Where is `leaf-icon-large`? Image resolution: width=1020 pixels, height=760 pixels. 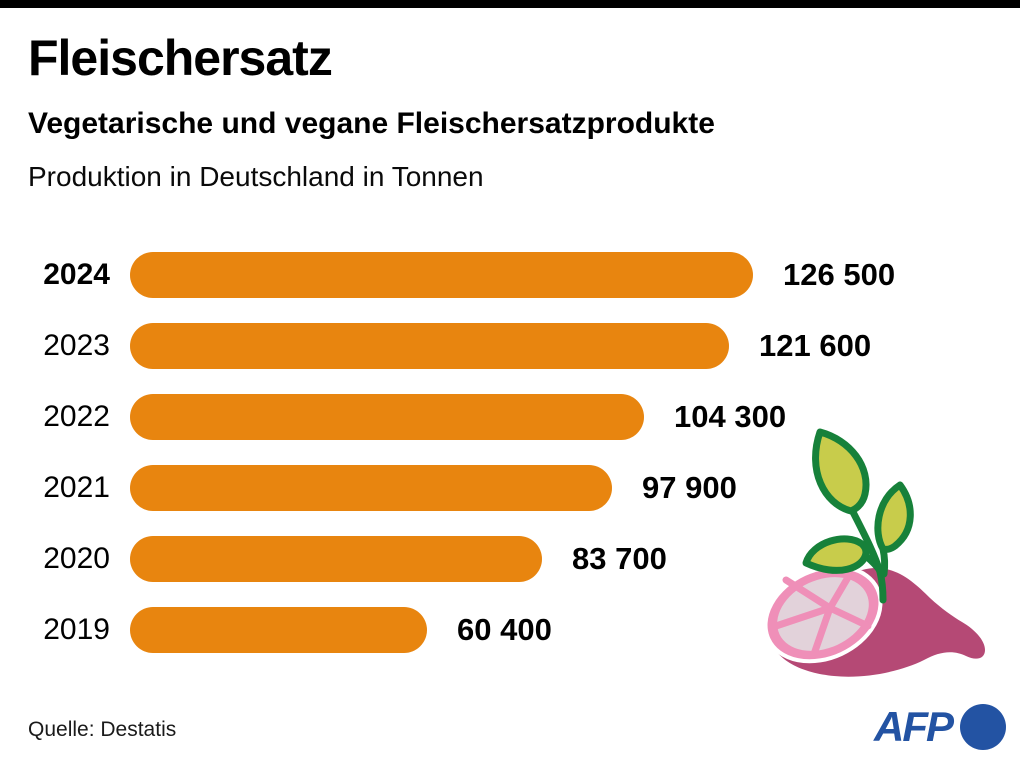 leaf-icon-large is located at coordinates (841, 471).